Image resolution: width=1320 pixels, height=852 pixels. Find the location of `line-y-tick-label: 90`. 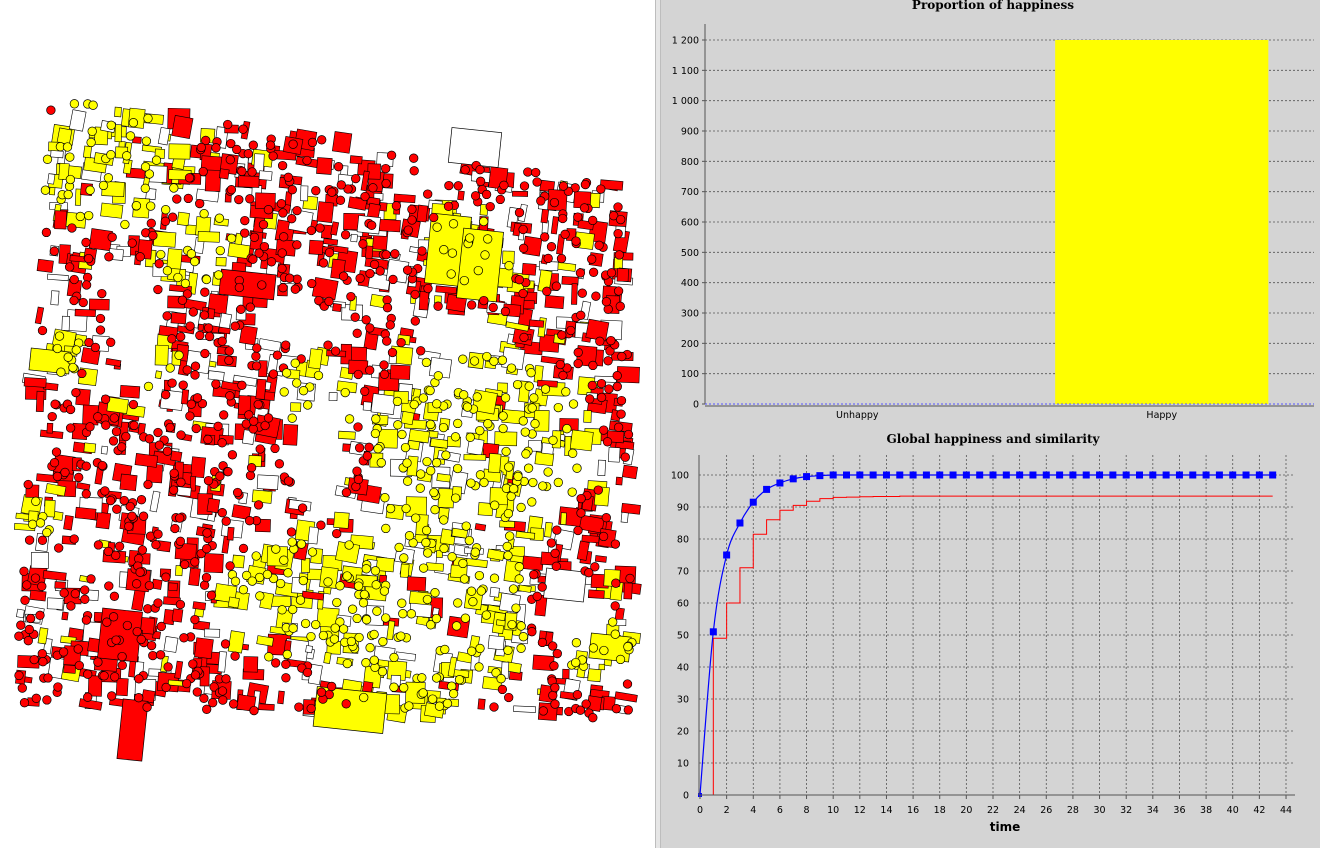

line-y-tick-label: 90 is located at coordinates (683, 508).